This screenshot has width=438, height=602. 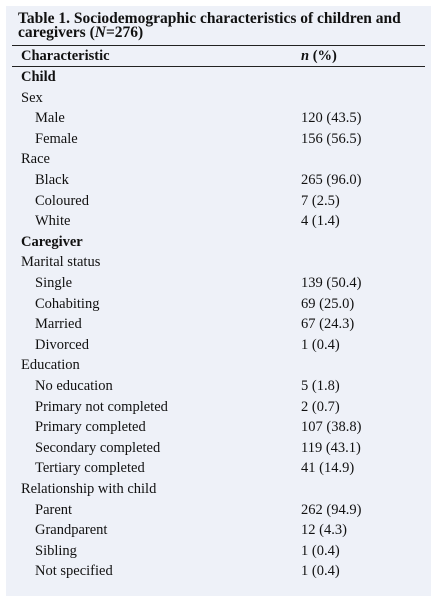 What do you see at coordinates (90, 468) in the screenshot?
I see `row-label: Tertiary completed` at bounding box center [90, 468].